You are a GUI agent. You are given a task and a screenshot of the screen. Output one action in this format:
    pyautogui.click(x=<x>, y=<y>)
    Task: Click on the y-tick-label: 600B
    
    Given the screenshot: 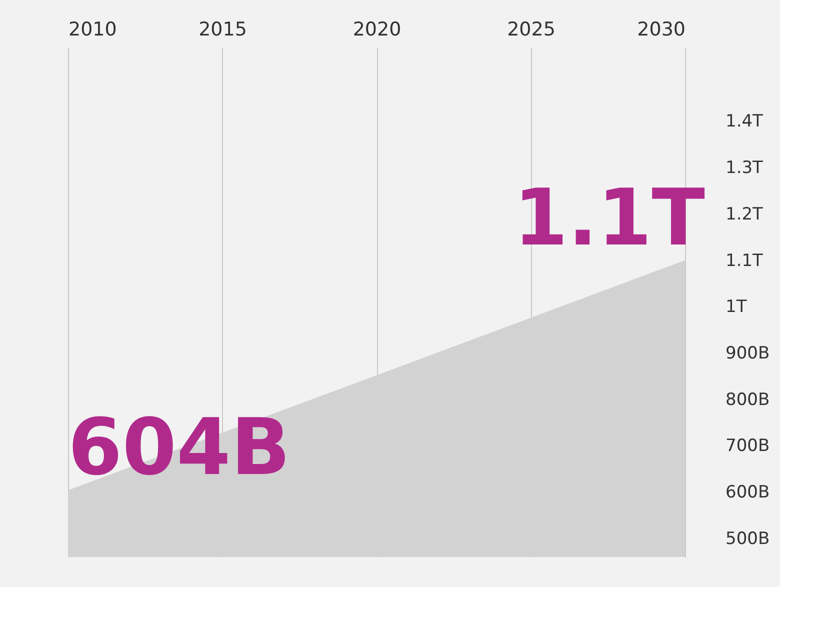 What is the action you would take?
    pyautogui.click(x=748, y=492)
    